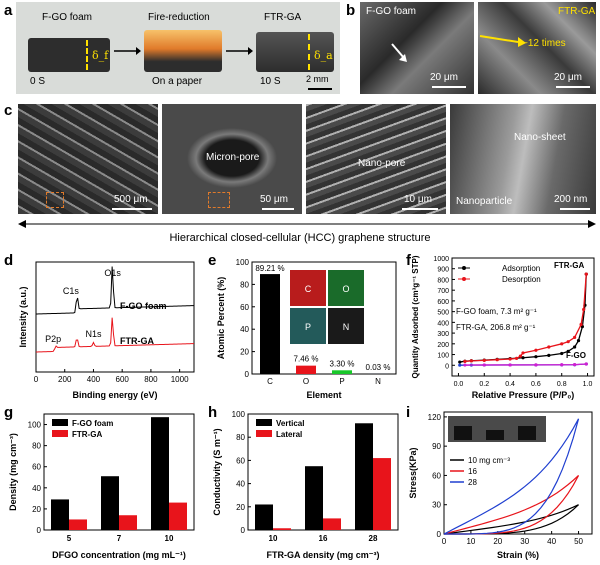 The height and width of the screenshot is (565, 600). What do you see at coordinates (283, 17) in the screenshot?
I see `panel-a-title-3: FTR-GA` at bounding box center [283, 17].